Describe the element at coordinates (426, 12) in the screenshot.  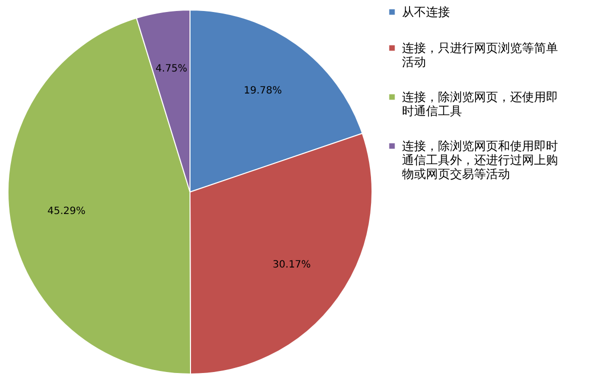
I see `legend-label: 从不连接` at that location.